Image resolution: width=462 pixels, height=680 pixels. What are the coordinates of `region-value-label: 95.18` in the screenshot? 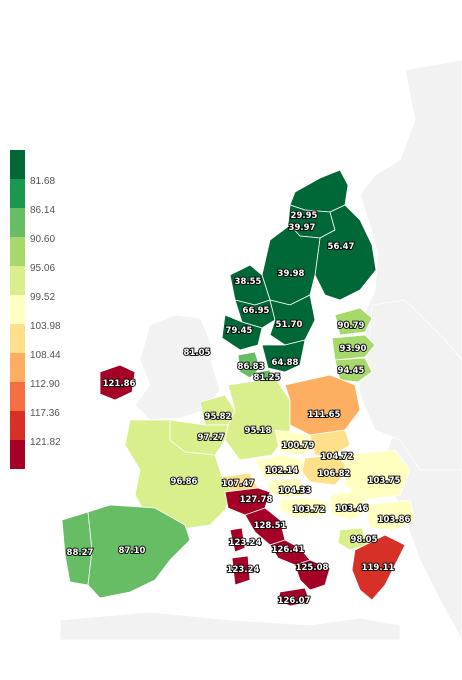 It's located at (258, 431).